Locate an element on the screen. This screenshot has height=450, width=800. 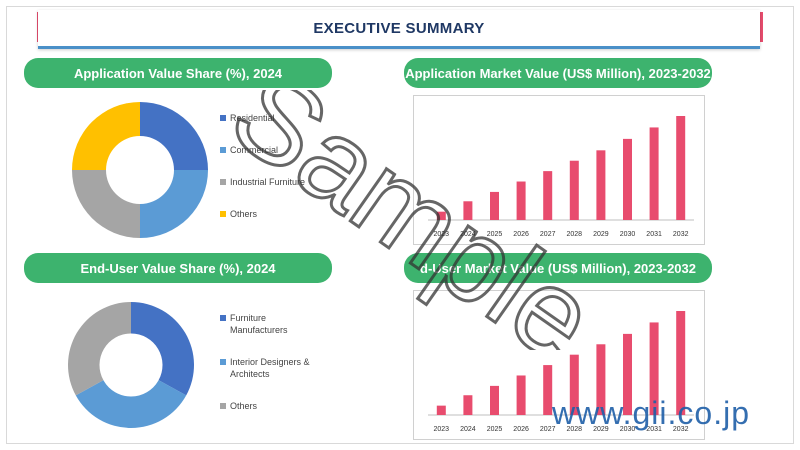
title-bar: EXECUTIVE SUMMARY is located at coordinates (399, 29).